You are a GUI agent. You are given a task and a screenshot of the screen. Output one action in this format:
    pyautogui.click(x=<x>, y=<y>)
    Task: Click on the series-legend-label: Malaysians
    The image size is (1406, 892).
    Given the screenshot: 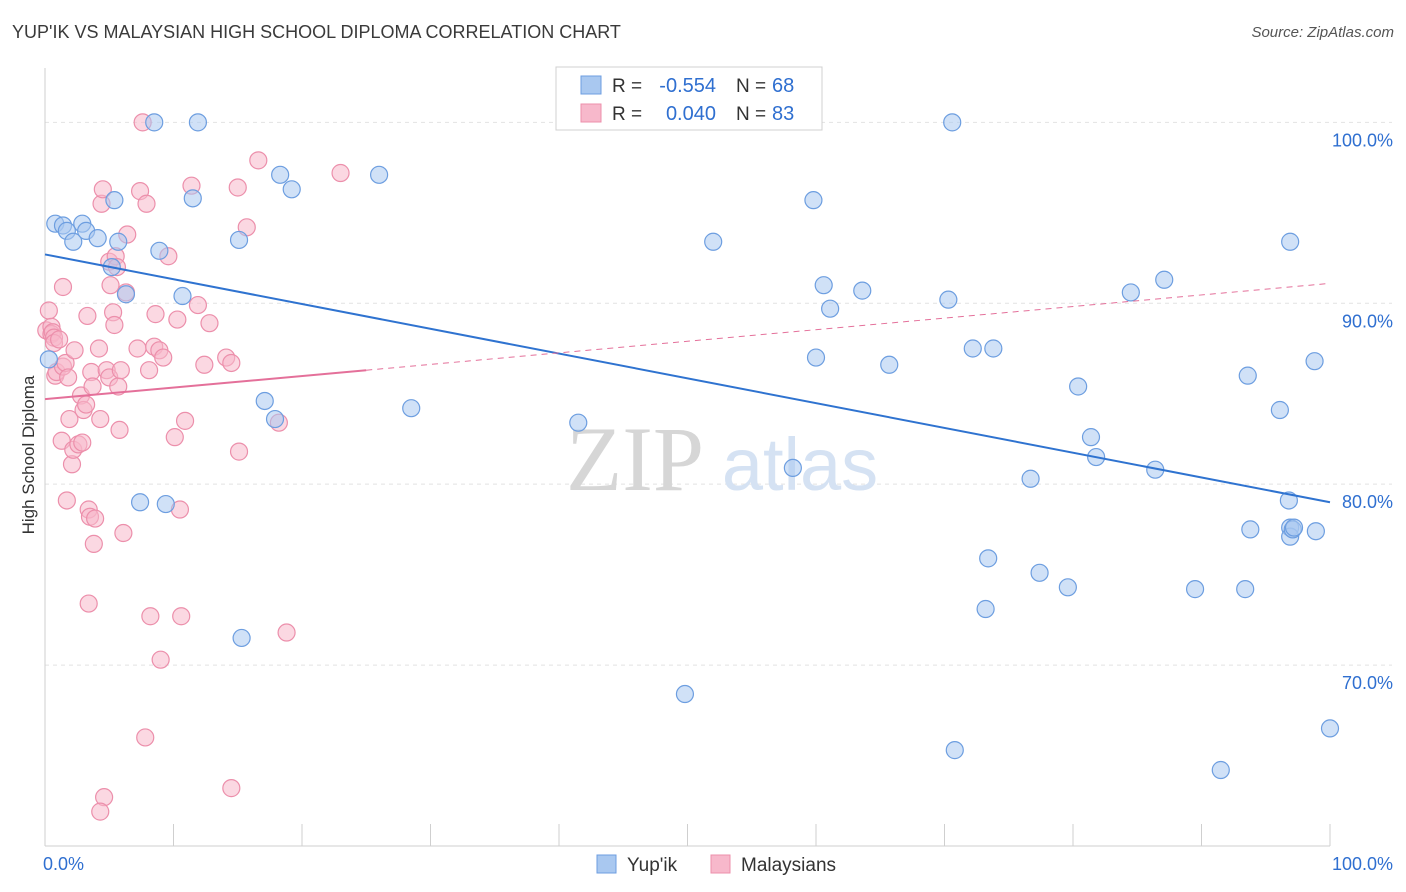 What is the action you would take?
    pyautogui.click(x=788, y=865)
    